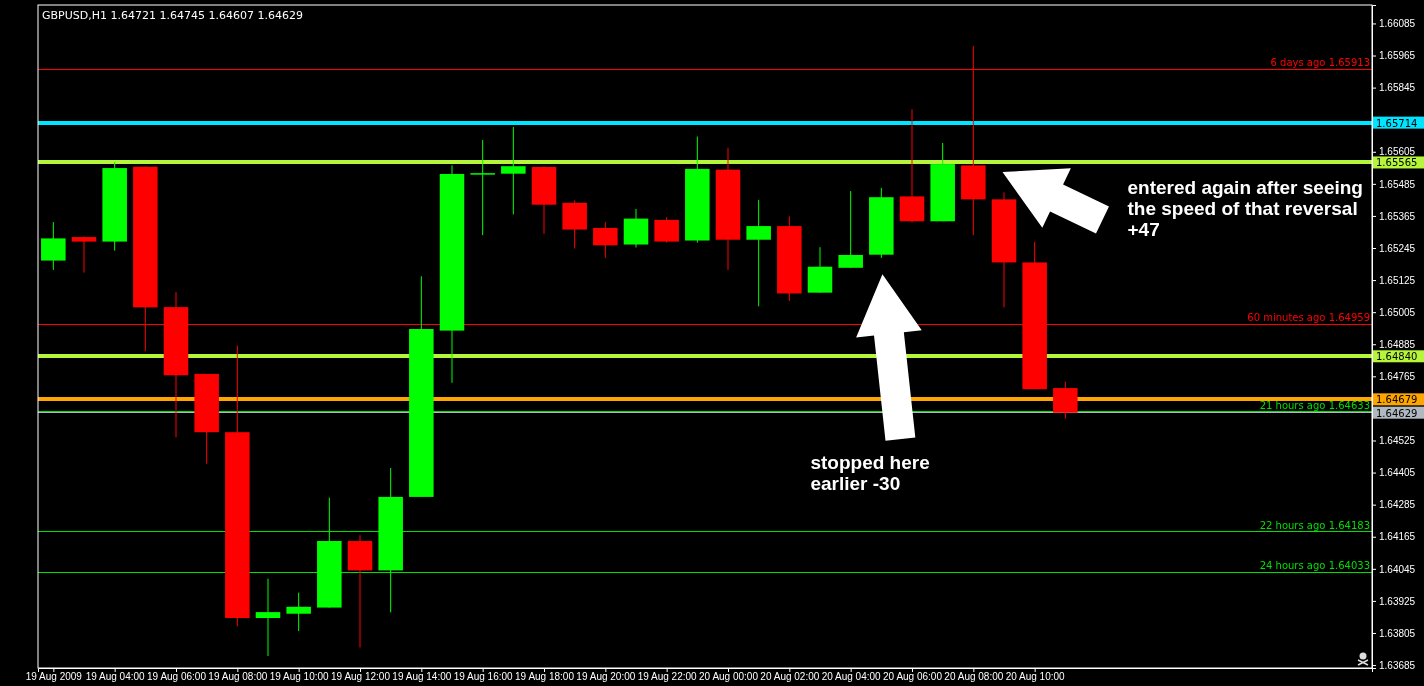 The image size is (1424, 686). Describe the element at coordinates (1397, 505) in the screenshot. I see `y-tick-label: 1.64285` at that location.